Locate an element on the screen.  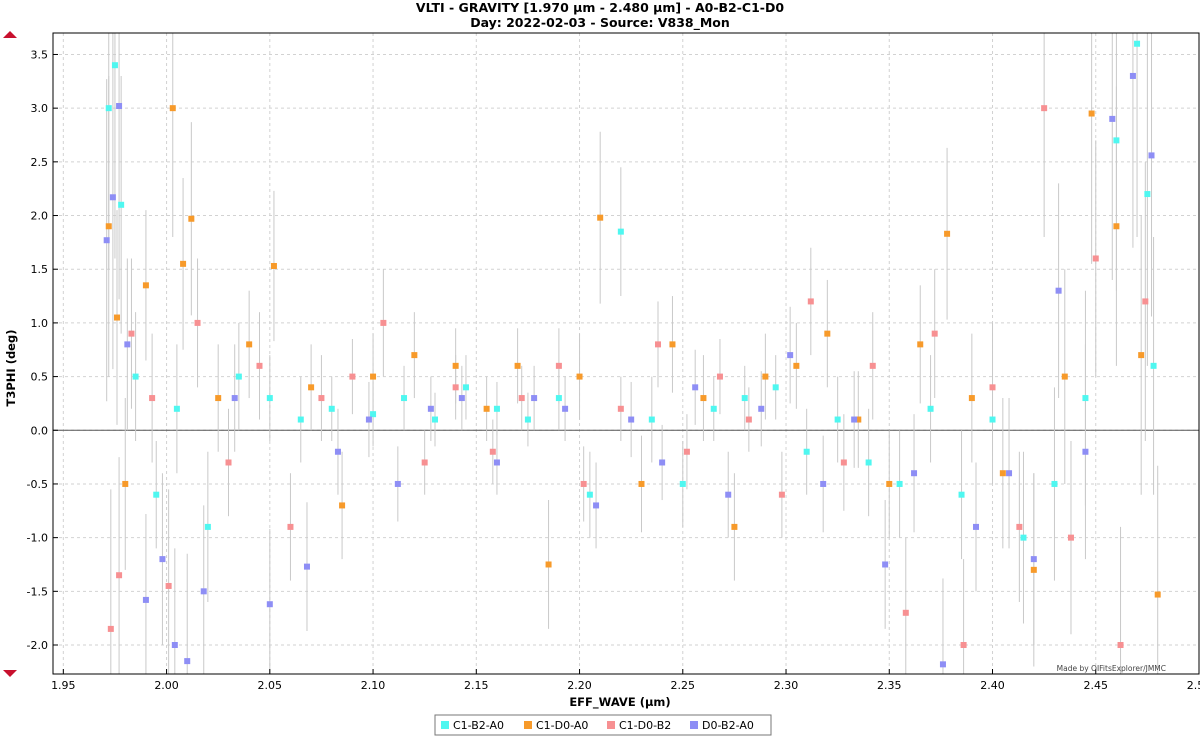
x-tick-label: 2.05 is located at coordinates (270, 685).